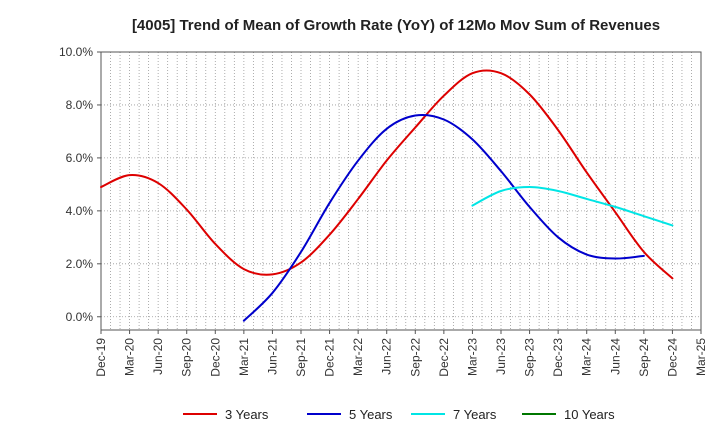  What do you see at coordinates (399, 414) in the screenshot?
I see `legend: 3 Years 5 Years 7 Years 10 Years` at bounding box center [399, 414].